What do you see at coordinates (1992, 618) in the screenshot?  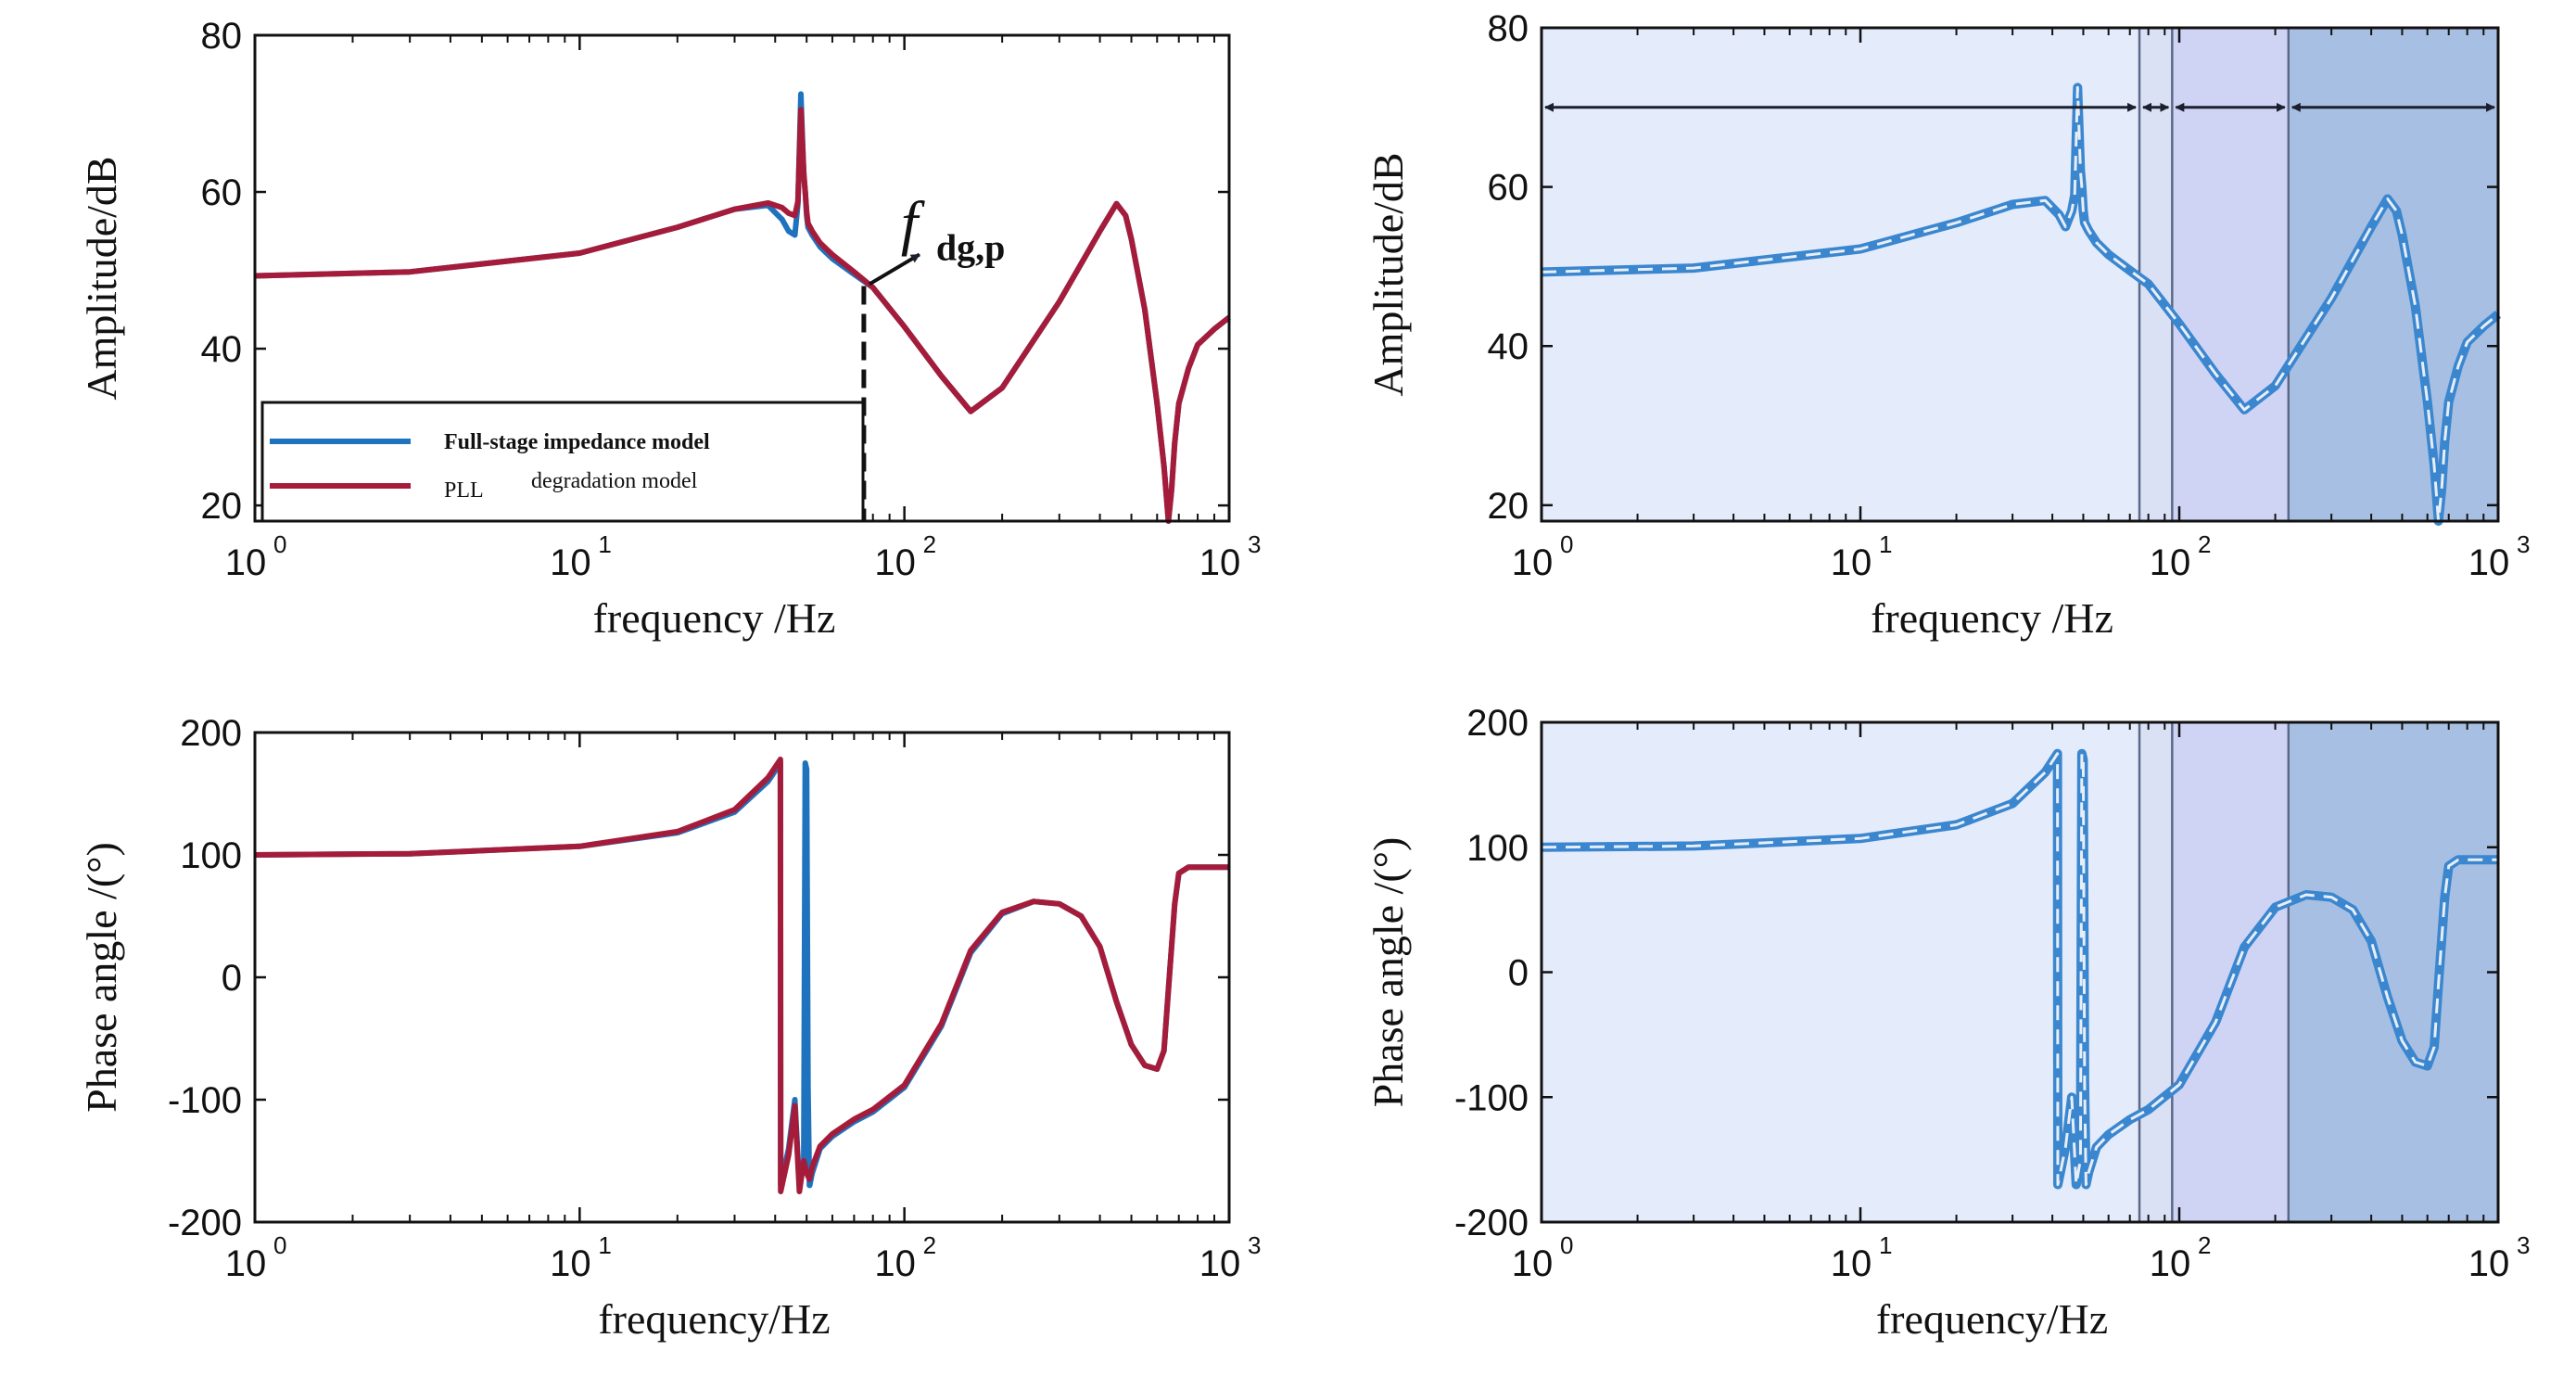 I see `amplitude-right-x-label: frequency /Hz` at bounding box center [1992, 618].